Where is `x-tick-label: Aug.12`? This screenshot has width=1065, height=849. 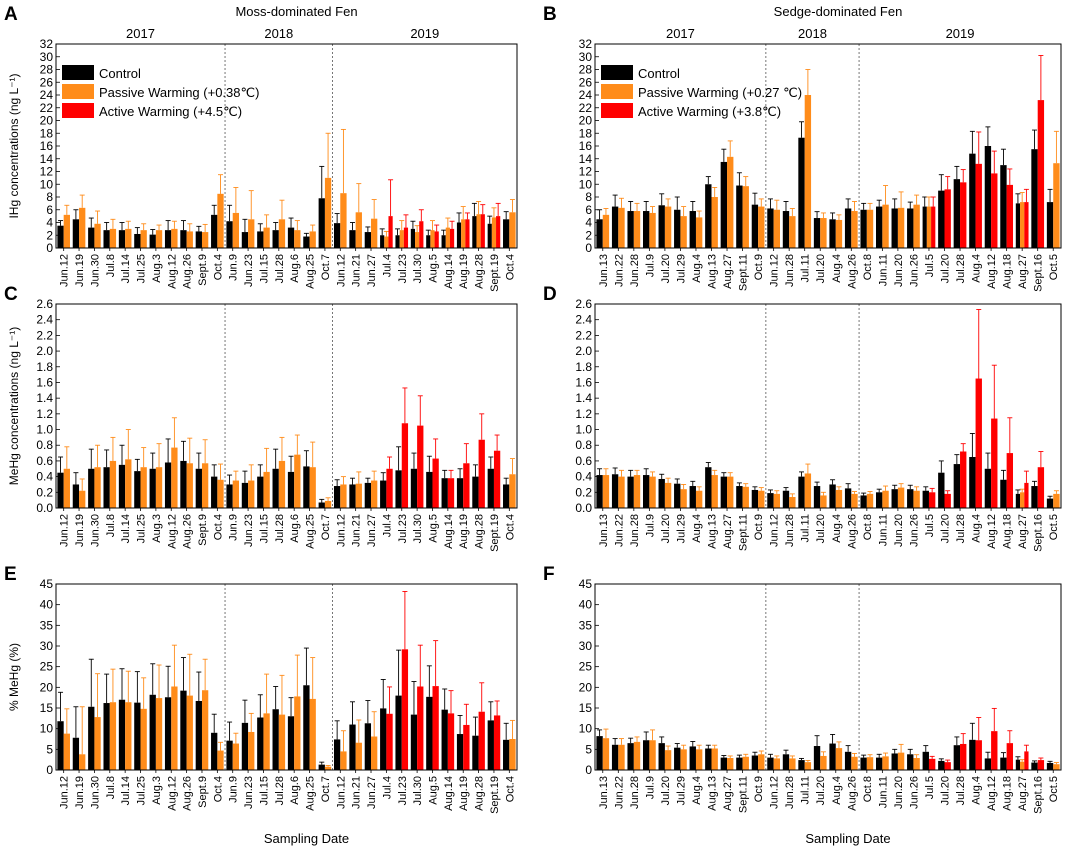 x-tick-label: Aug.12 is located at coordinates (992, 793).